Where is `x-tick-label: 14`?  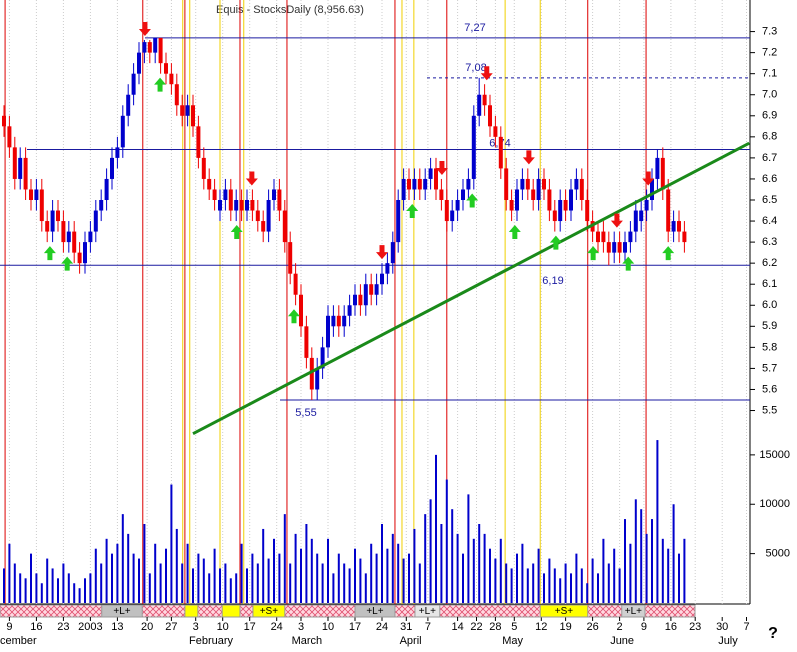 x-tick-label: 14 is located at coordinates (457, 627).